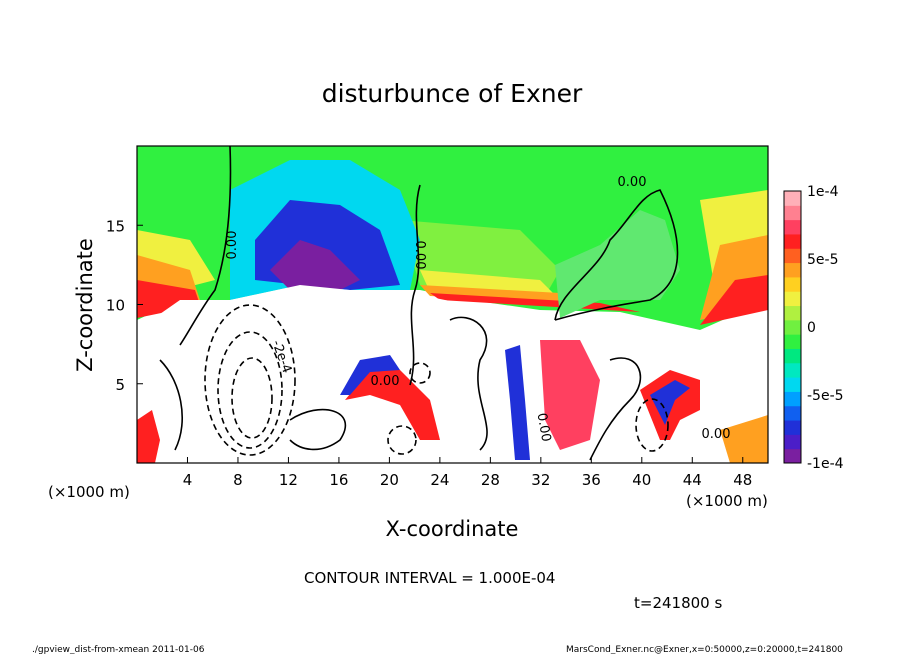 The width and height of the screenshot is (904, 654). I want to click on colorbar-frame, so click(792, 327).